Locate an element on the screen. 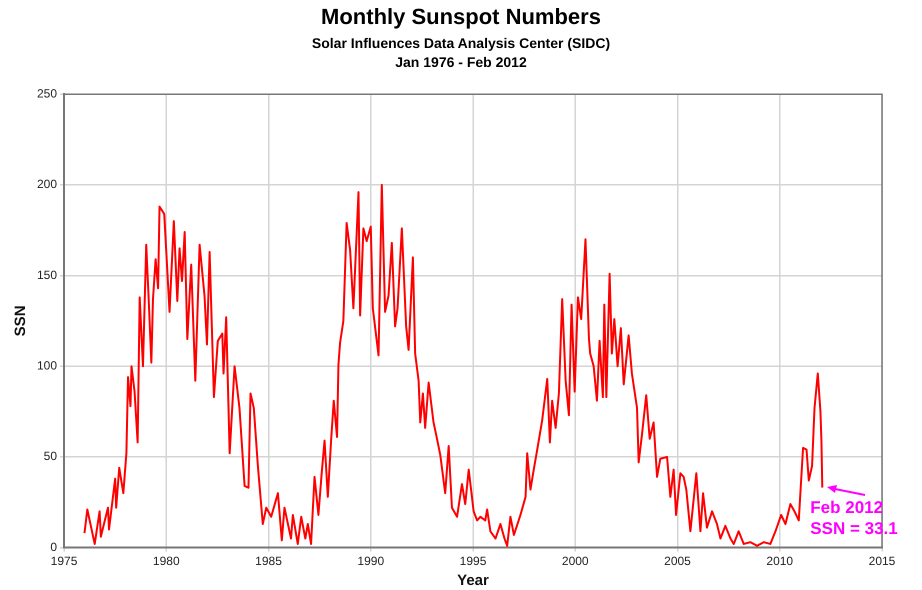  y-tick-label: 200 is located at coordinates (47, 184).